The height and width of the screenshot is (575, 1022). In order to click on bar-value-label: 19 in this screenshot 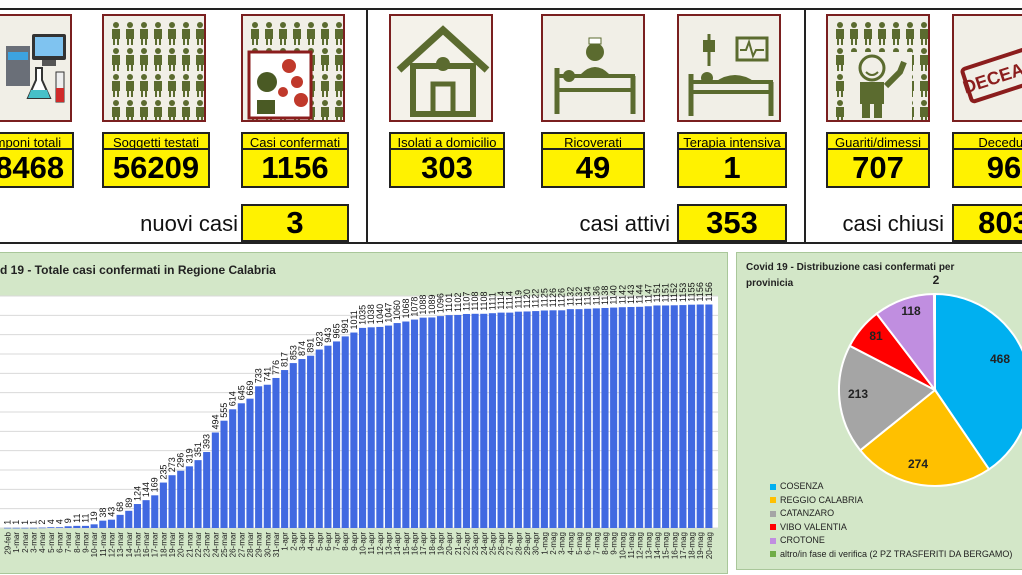, I will do `click(94, 516)`.